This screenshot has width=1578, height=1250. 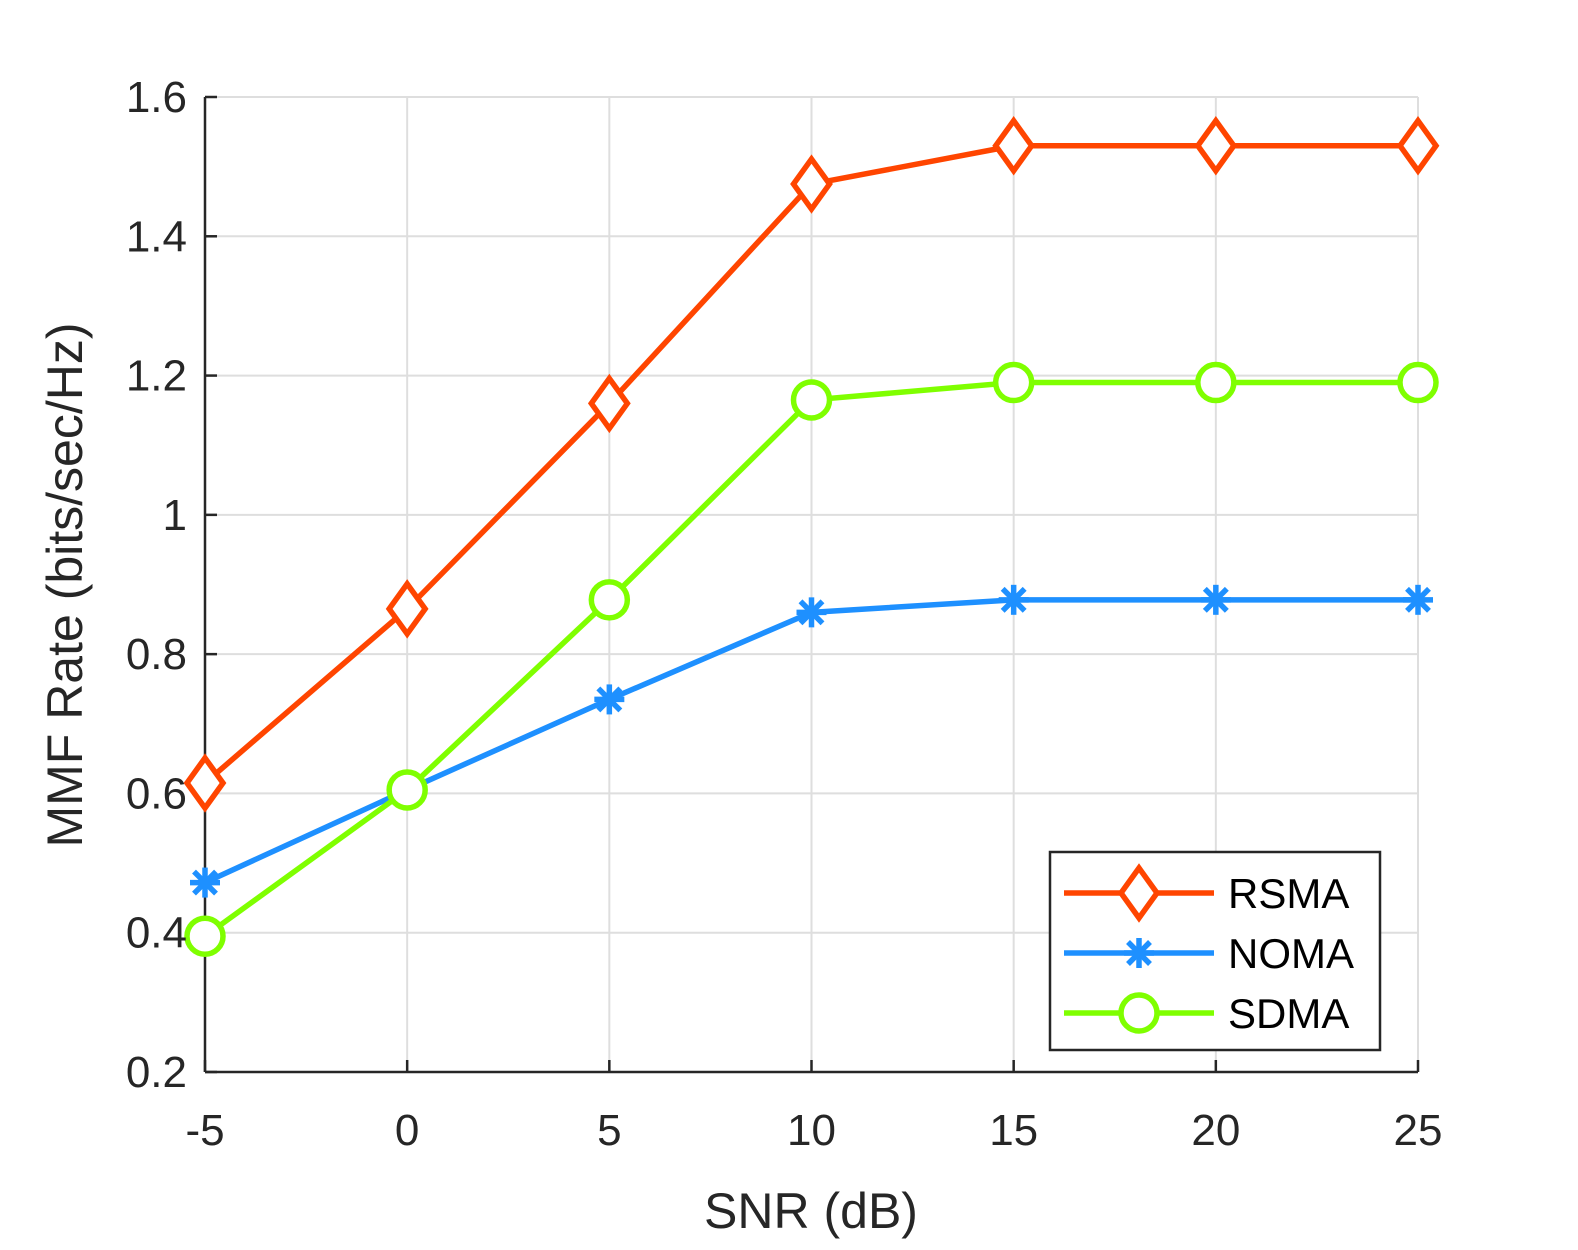 What do you see at coordinates (1013, 1130) in the screenshot?
I see `x-tick-label: 15` at bounding box center [1013, 1130].